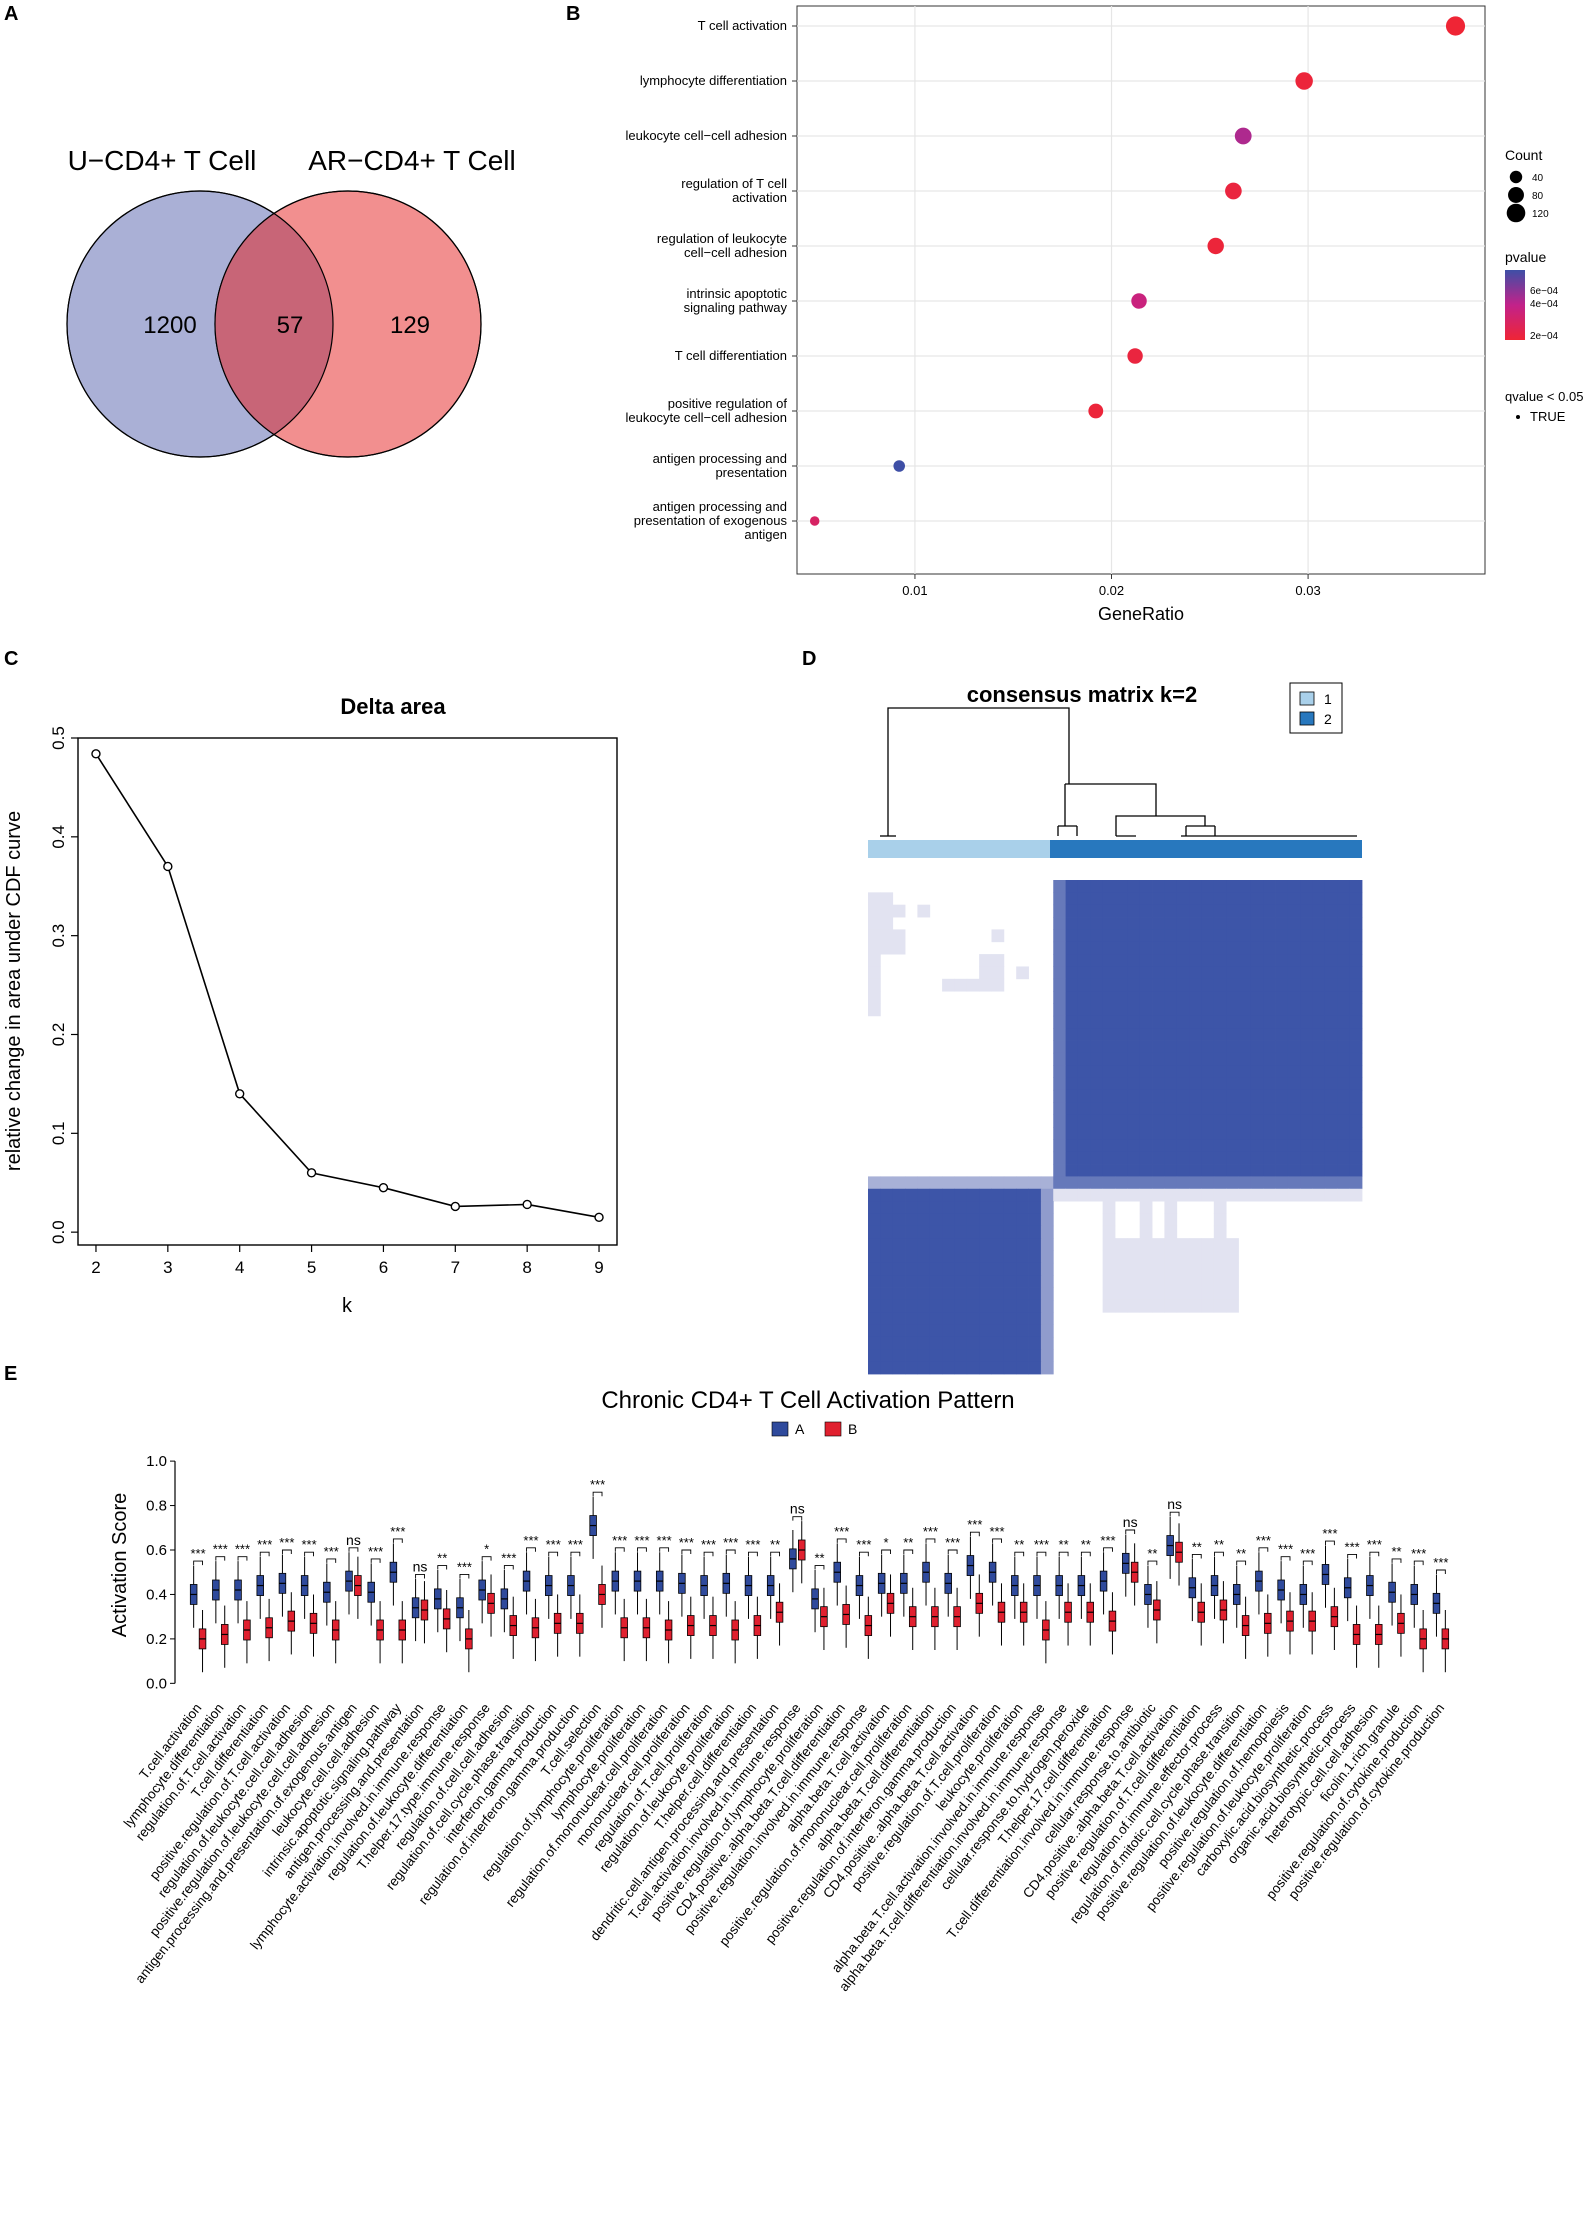 This screenshot has width=1595, height=2223. Describe the element at coordinates (1141, 614) in the screenshot. I see `dotplot-x-axis-label: GeneRatio` at that location.